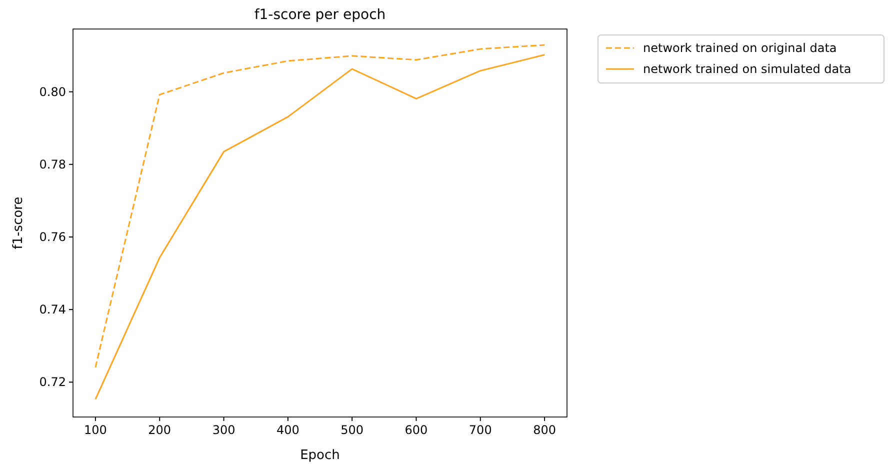  What do you see at coordinates (52, 164) in the screenshot?
I see `y-tick-label: 0.78` at bounding box center [52, 164].